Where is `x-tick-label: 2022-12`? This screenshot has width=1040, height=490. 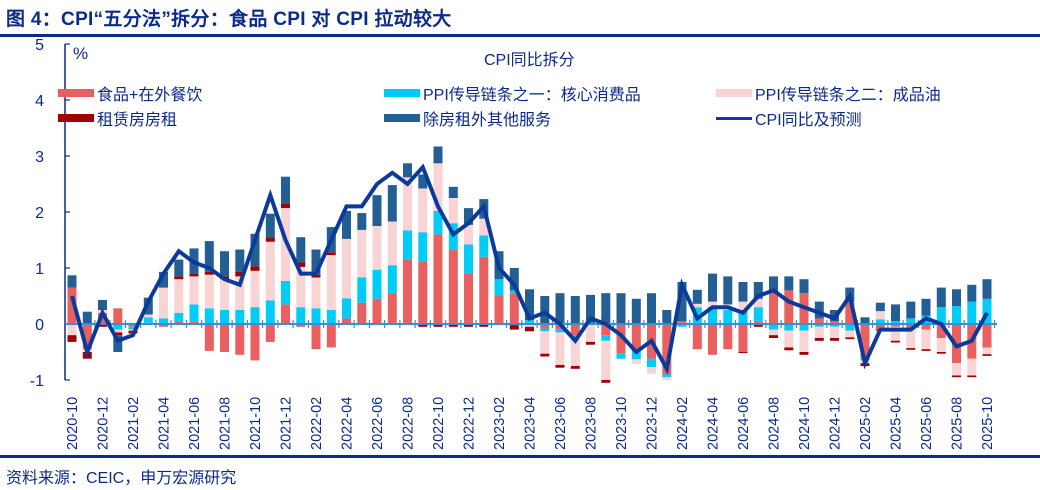 x-tick-label: 2022-12 is located at coordinates (470, 423).